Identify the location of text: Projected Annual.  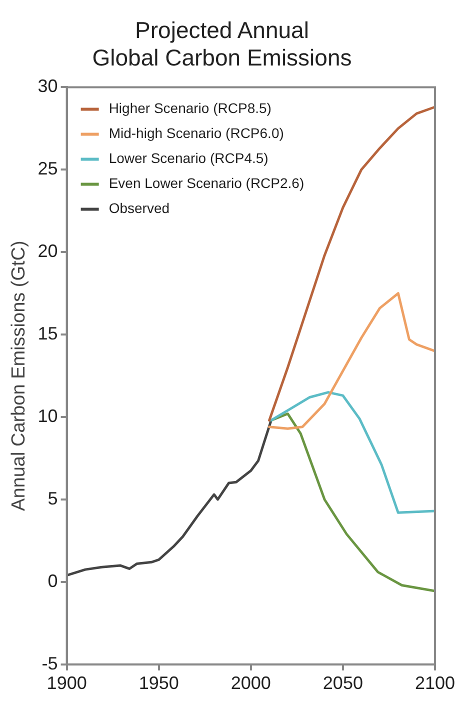
(222, 30).